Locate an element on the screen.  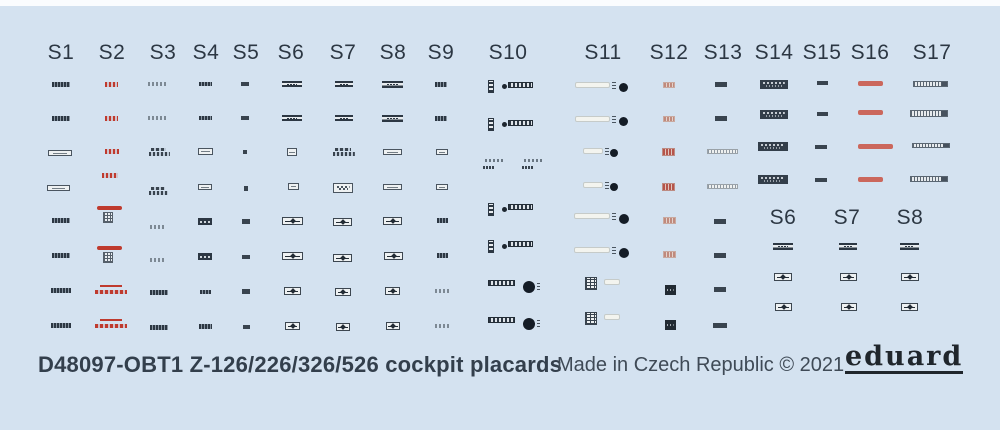
decal-redbar is located at coordinates (109, 208).